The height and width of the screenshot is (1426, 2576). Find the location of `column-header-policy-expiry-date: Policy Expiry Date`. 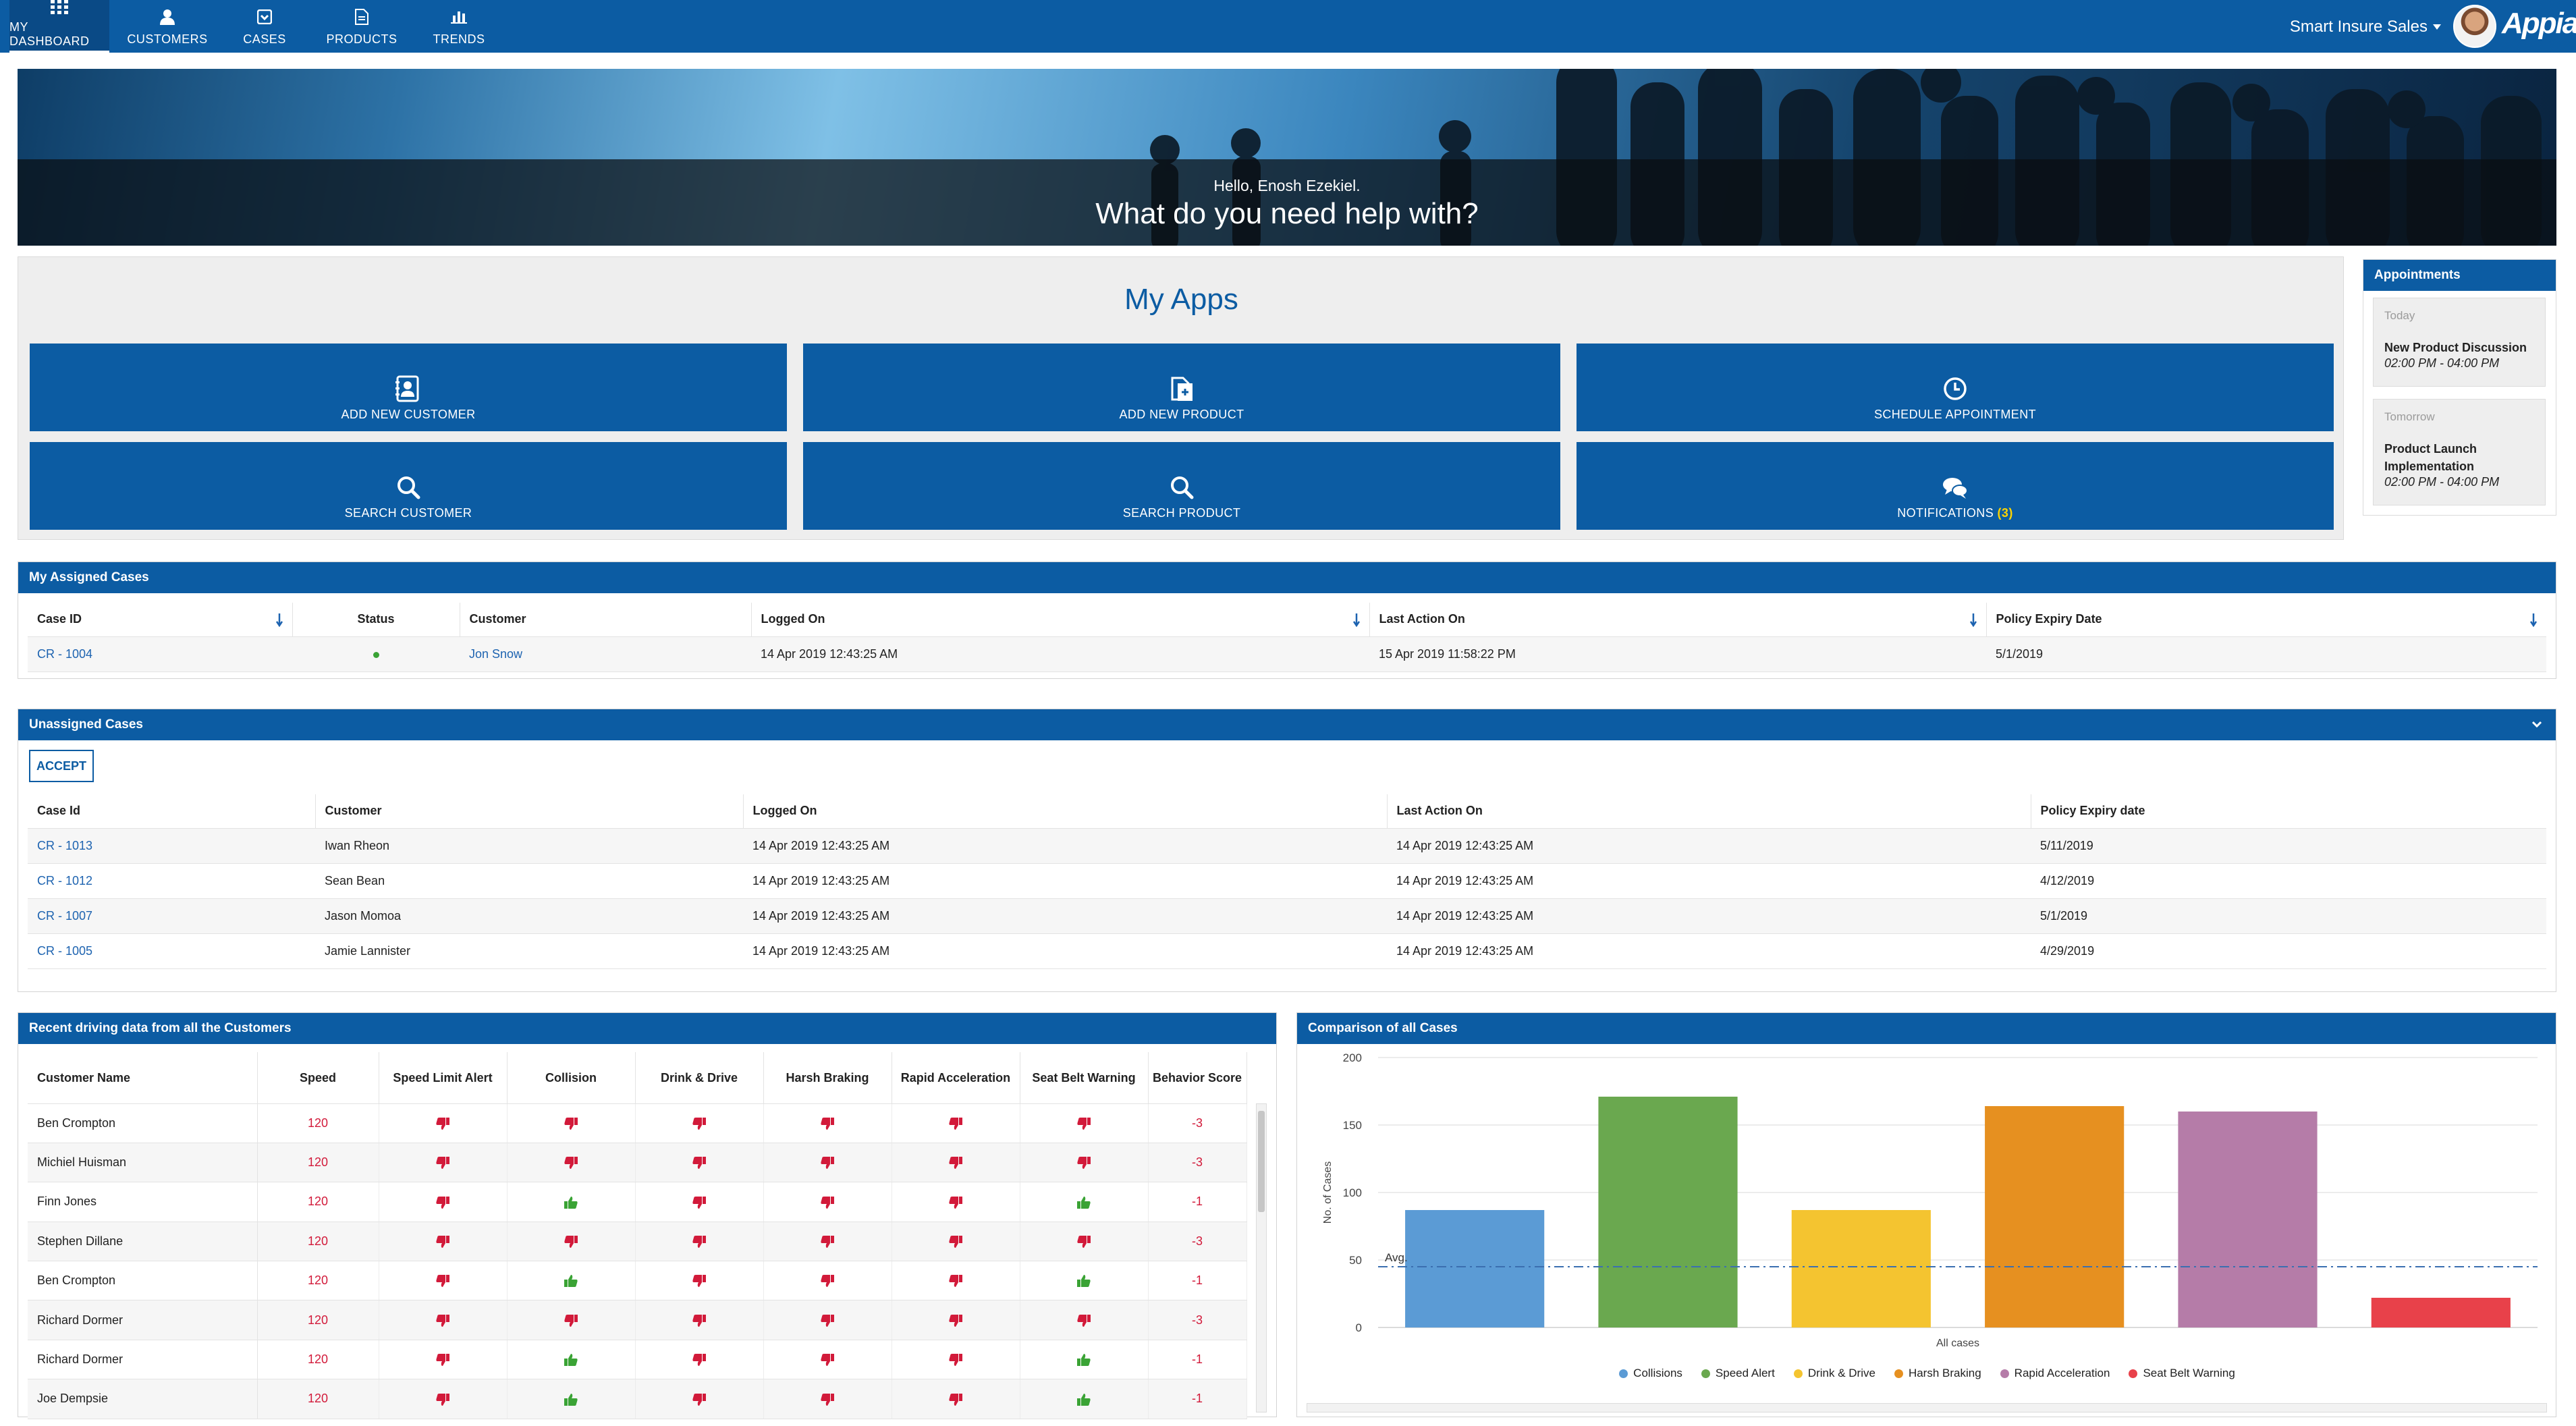

column-header-policy-expiry-date: Policy Expiry Date is located at coordinates (2266, 620).